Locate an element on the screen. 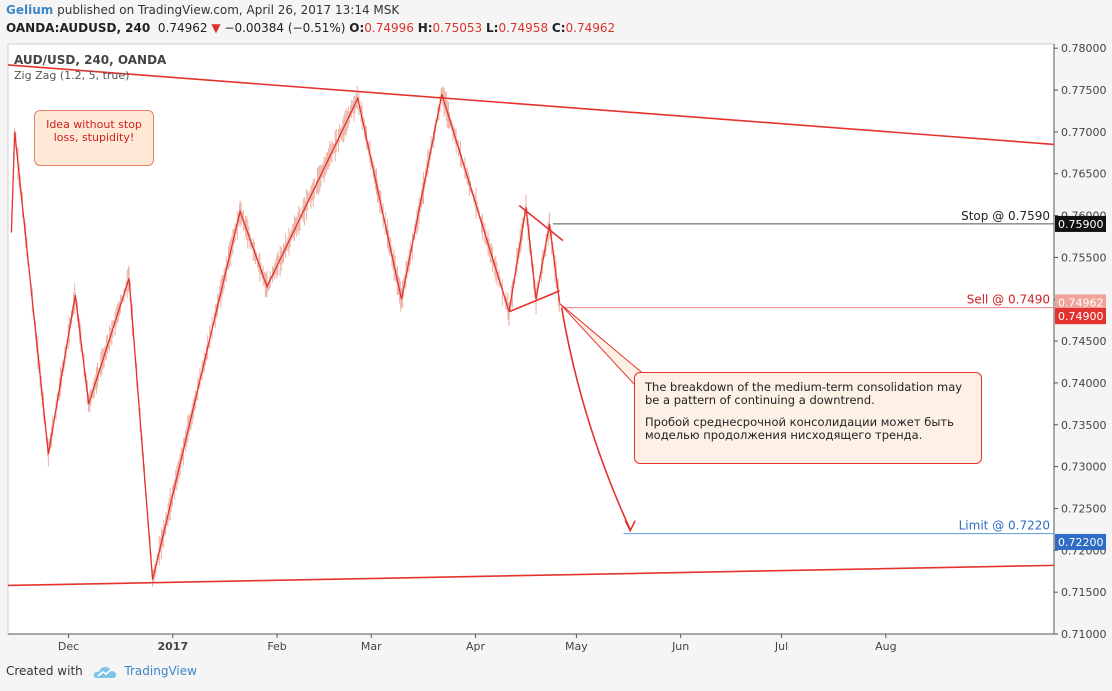 This screenshot has width=1112, height=691. tradingview-cloud-icon is located at coordinates (104, 672).